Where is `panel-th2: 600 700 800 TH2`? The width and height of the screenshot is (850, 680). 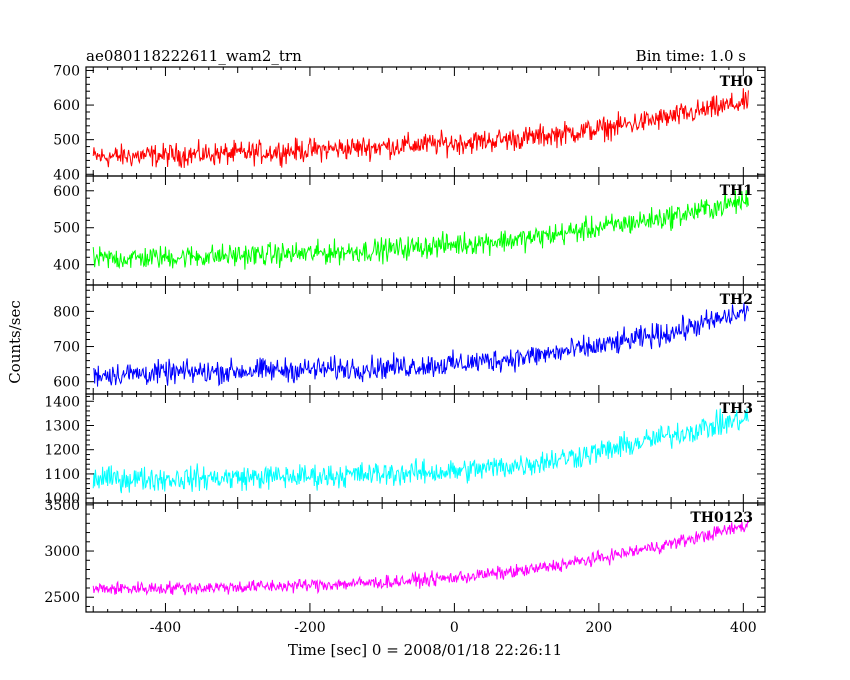
panel-th2: 600 700 800 TH2 is located at coordinates (409, 339).